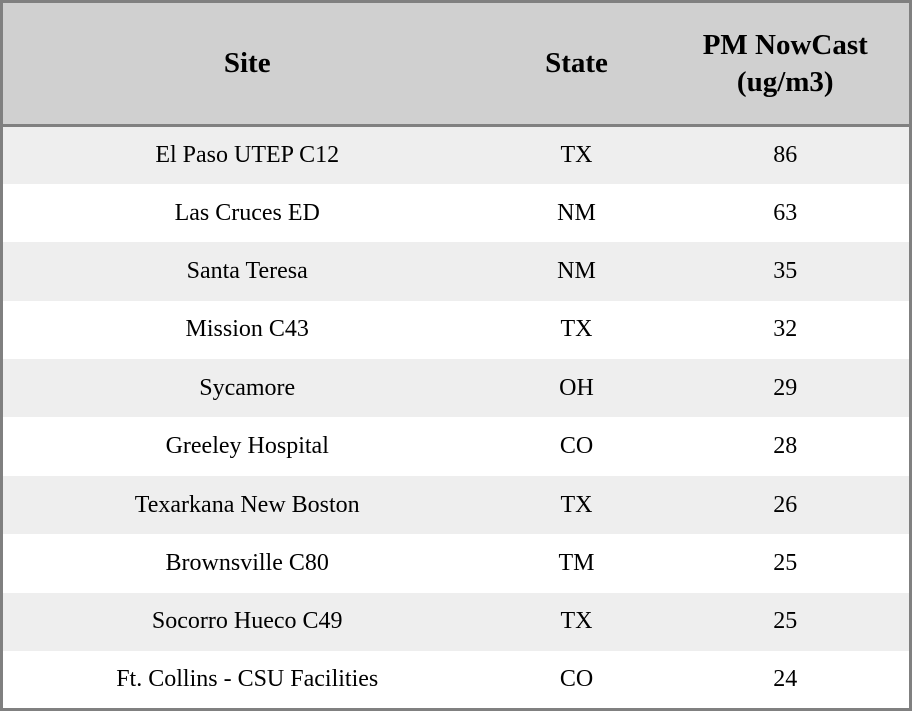 This screenshot has height=711, width=912. What do you see at coordinates (785, 270) in the screenshot?
I see `value-cell: 35` at bounding box center [785, 270].